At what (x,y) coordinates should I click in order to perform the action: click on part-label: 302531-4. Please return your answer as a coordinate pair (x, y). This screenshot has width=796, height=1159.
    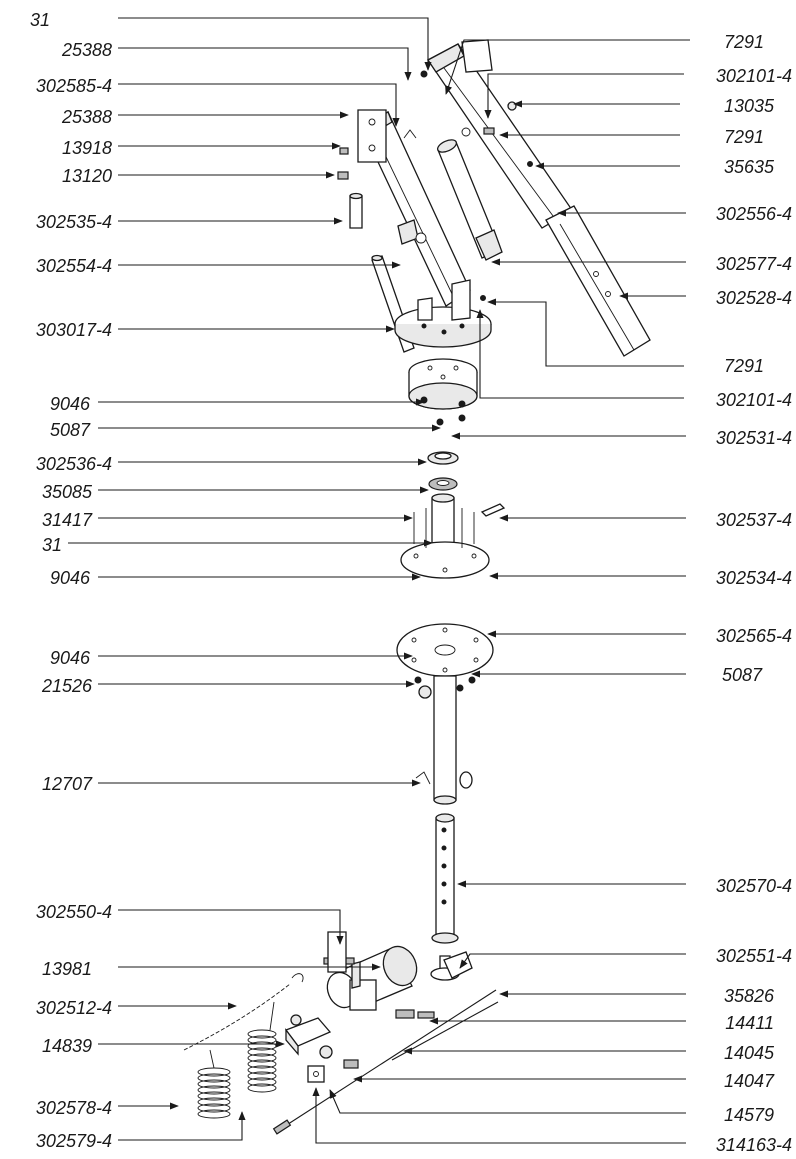
    Looking at the image, I should click on (754, 438).